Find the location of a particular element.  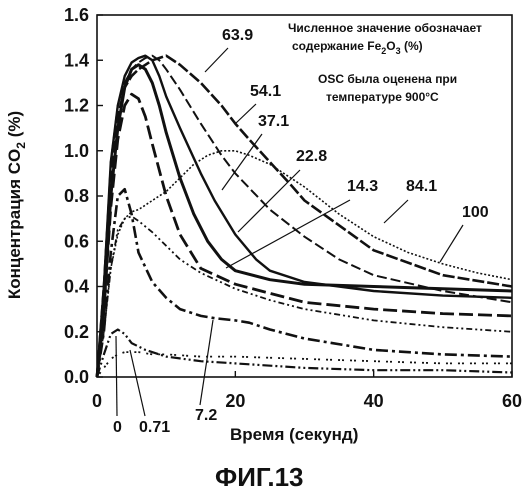

series-label: 22.8 is located at coordinates (311, 156).